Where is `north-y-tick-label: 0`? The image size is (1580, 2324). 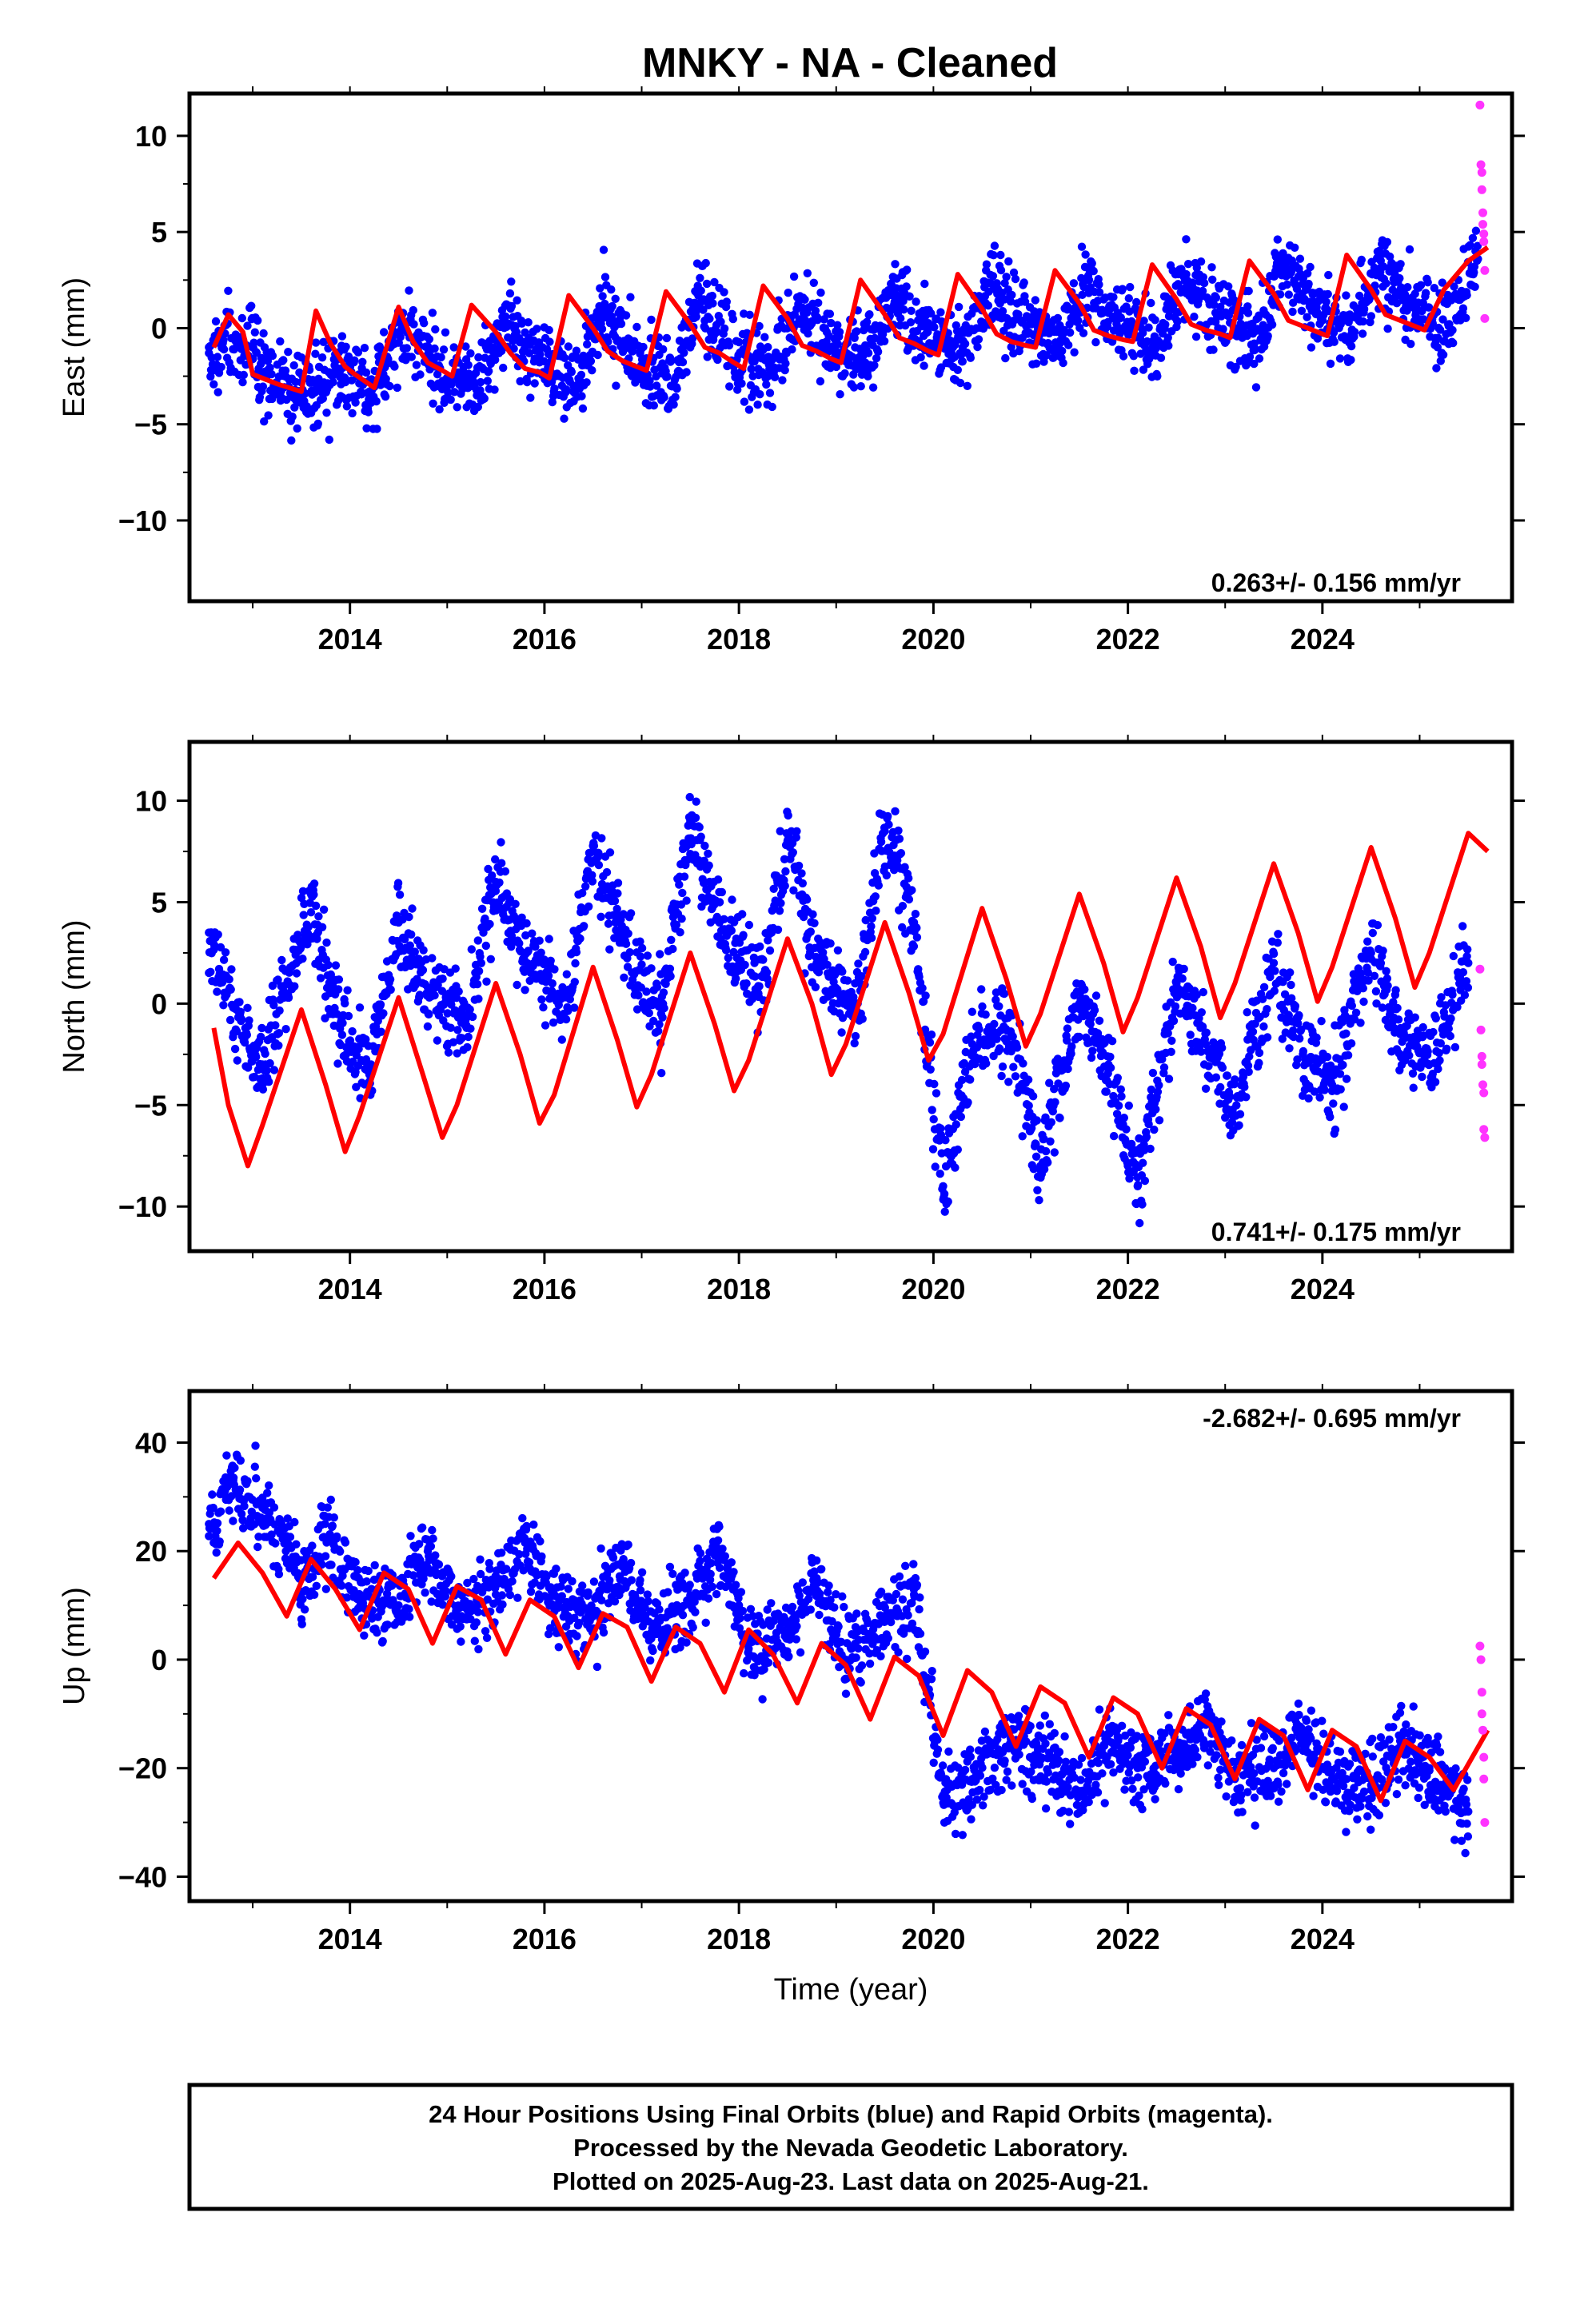 north-y-tick-label: 0 is located at coordinates (159, 1004).